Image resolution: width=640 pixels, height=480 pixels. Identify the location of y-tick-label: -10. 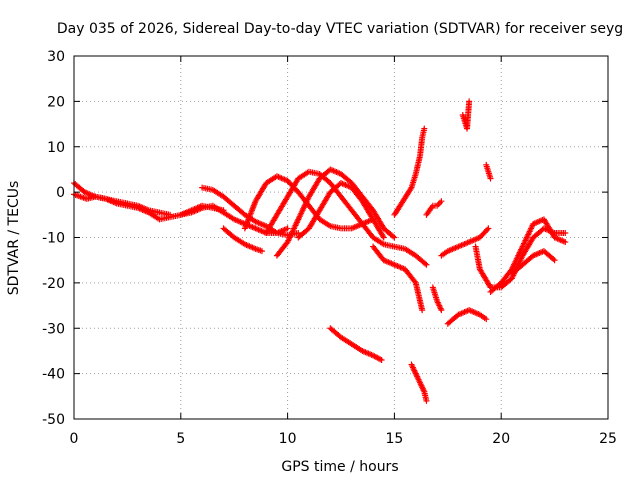
(53, 239).